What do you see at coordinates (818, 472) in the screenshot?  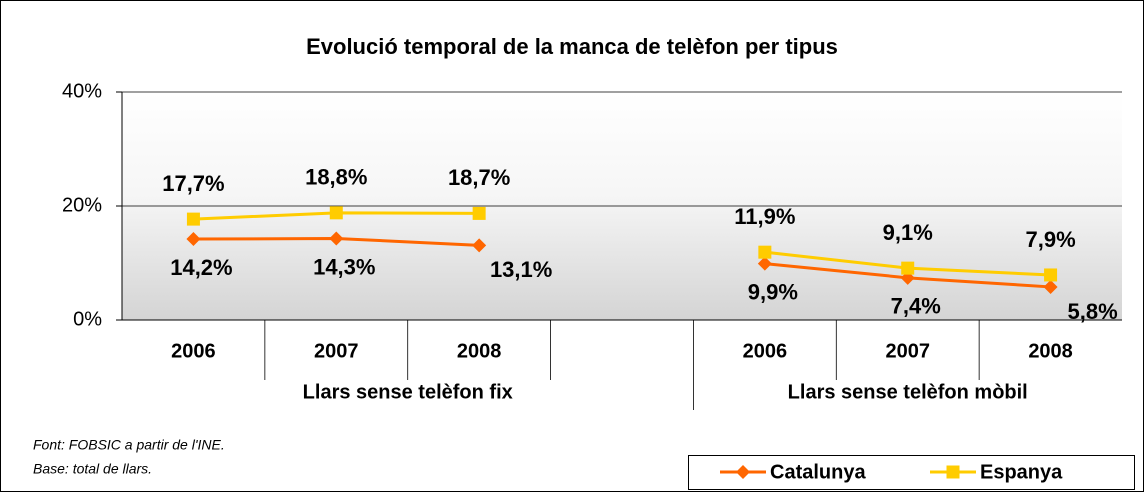 I see `legend-label: Catalunya` at bounding box center [818, 472].